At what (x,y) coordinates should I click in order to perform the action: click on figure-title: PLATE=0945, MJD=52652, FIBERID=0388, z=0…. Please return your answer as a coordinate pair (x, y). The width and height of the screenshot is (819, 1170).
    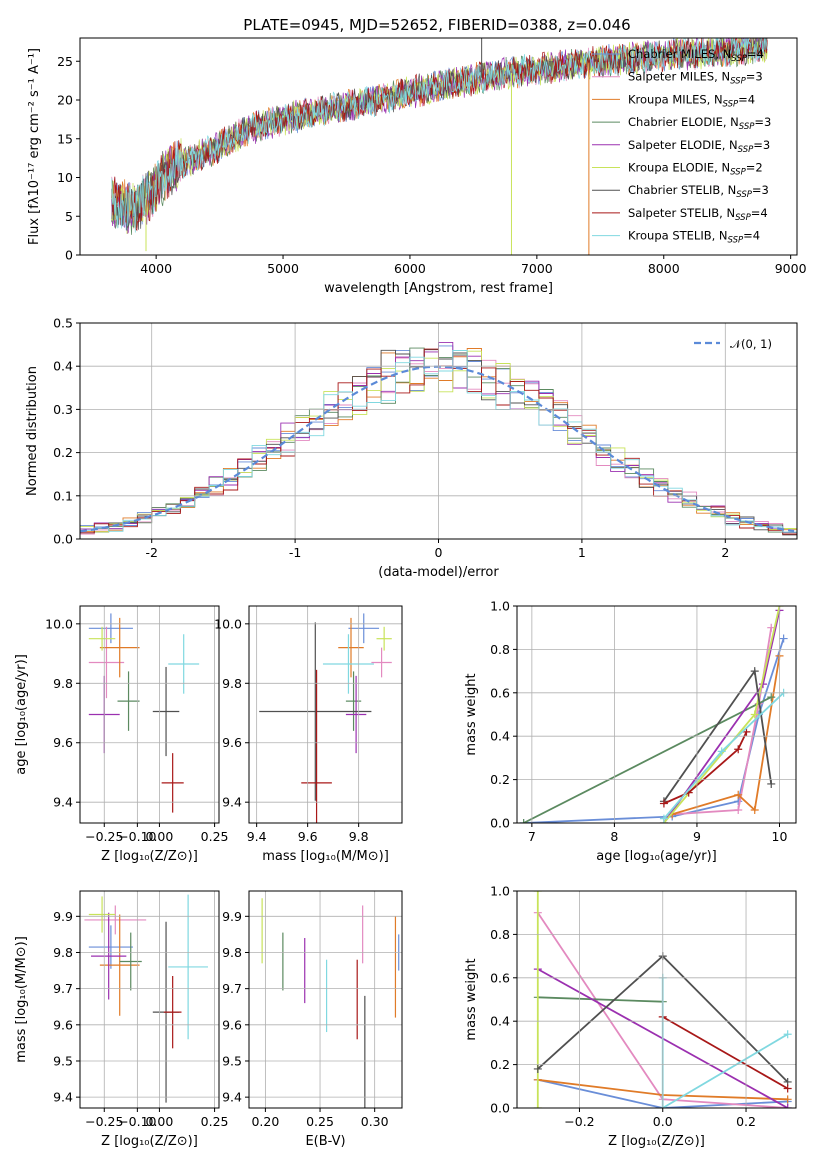
    Looking at the image, I should click on (436, 25).